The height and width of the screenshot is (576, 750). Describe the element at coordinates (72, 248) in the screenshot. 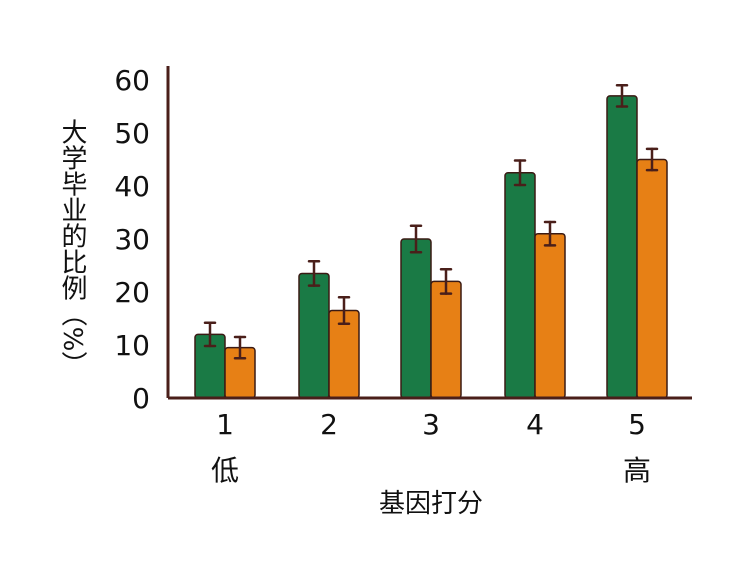

I see `y-axis-title: 大学毕业的比例（%）` at that location.